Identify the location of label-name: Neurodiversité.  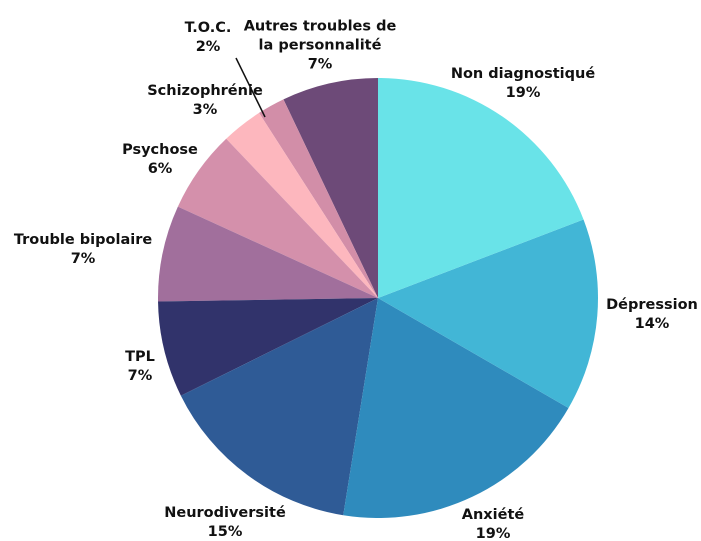
(225, 513).